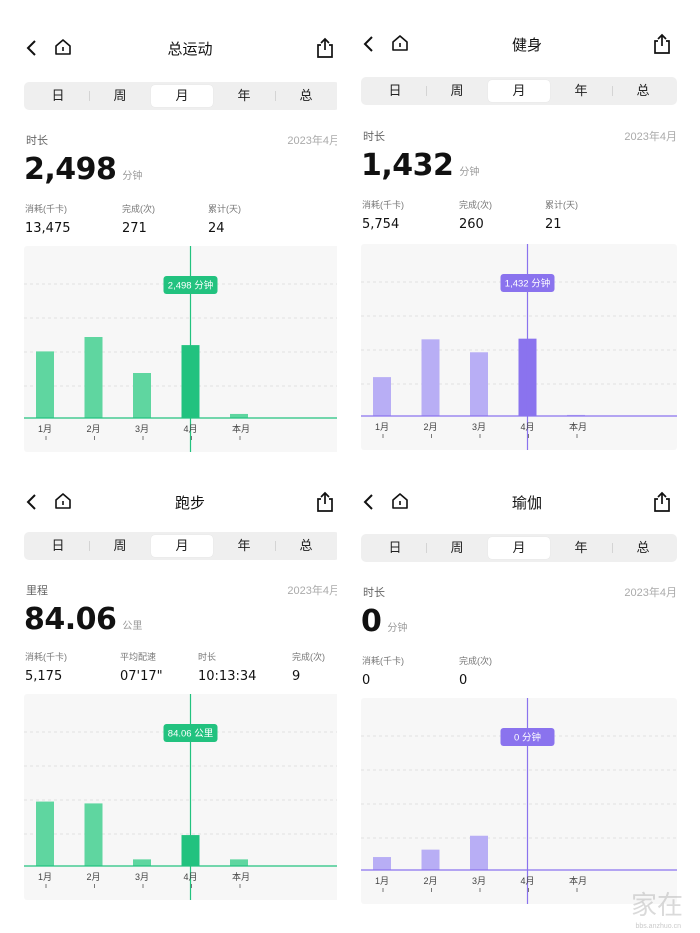 Image resolution: width=700 pixels, height=933 pixels. Describe the element at coordinates (366, 680) in the screenshot. I see `stat-value: 0` at that location.